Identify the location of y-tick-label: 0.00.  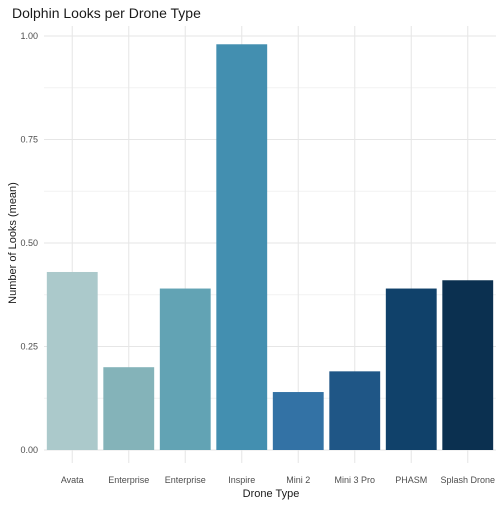
(29, 450).